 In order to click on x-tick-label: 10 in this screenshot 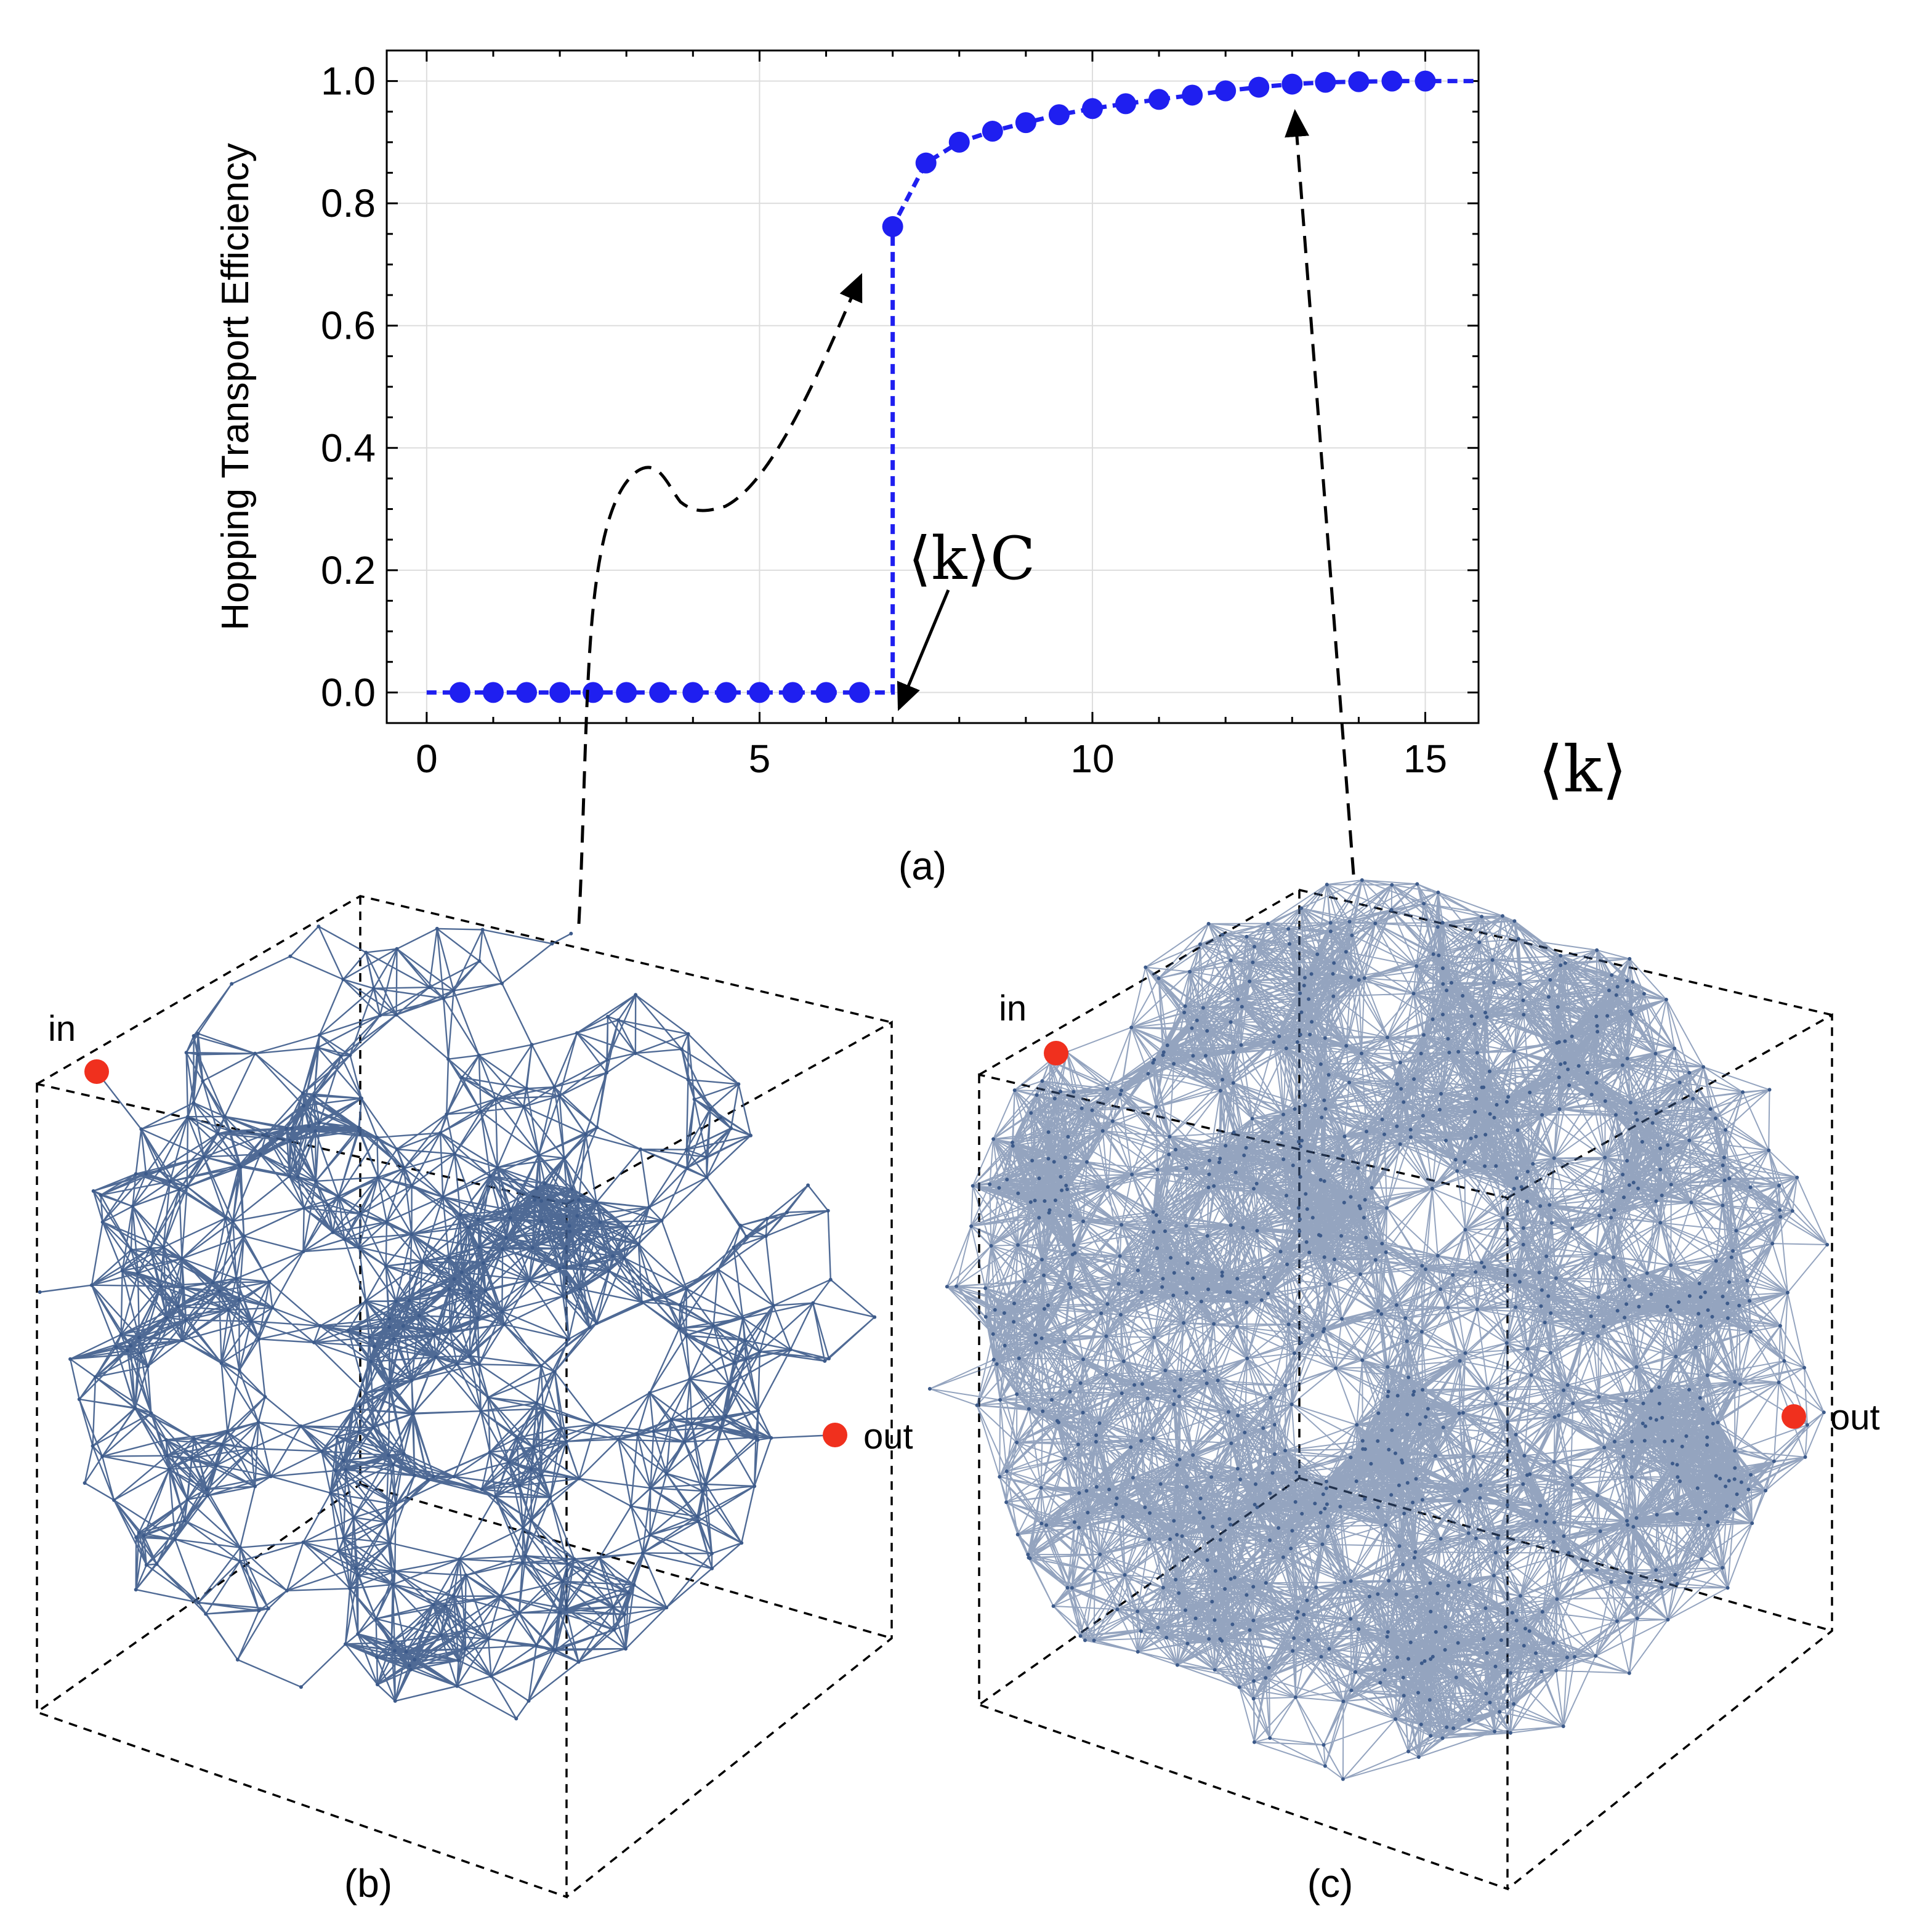, I will do `click(1092, 759)`.